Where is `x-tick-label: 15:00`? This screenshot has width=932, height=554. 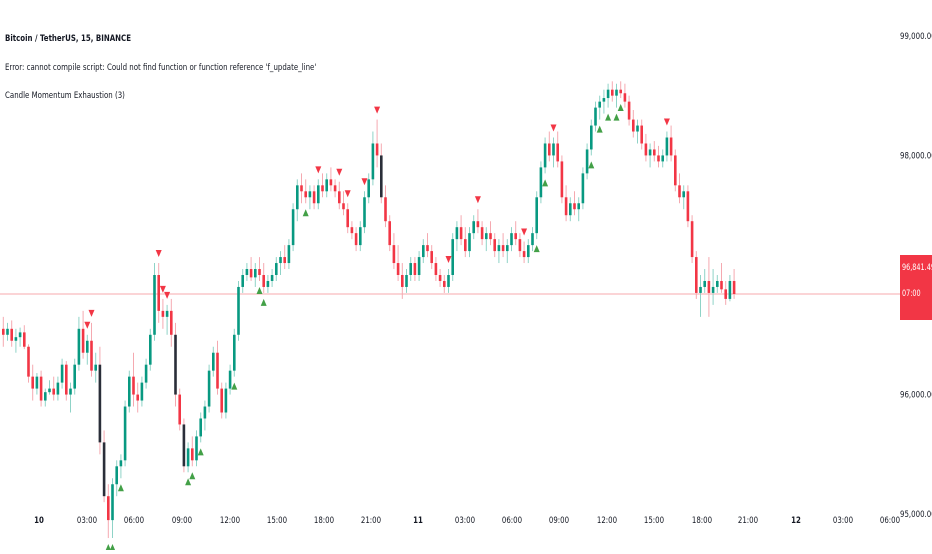 x-tick-label: 15:00 is located at coordinates (654, 520).